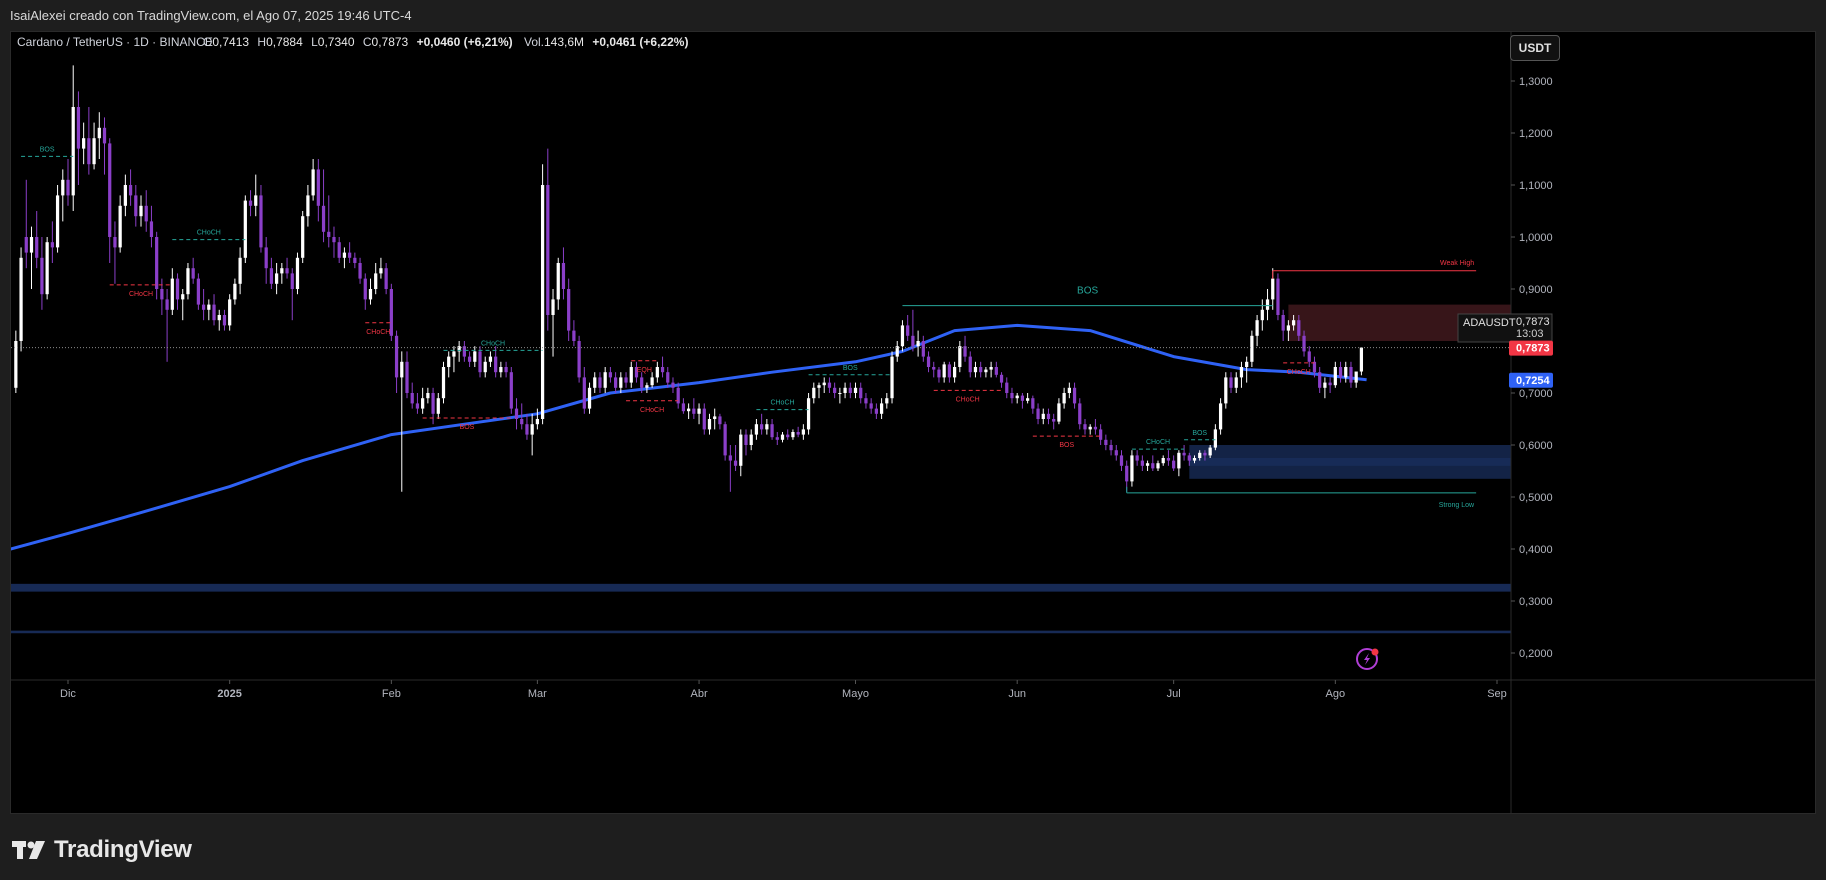 The height and width of the screenshot is (880, 1826). Describe the element at coordinates (229, 694) in the screenshot. I see `x-tick-label: 2025` at that location.